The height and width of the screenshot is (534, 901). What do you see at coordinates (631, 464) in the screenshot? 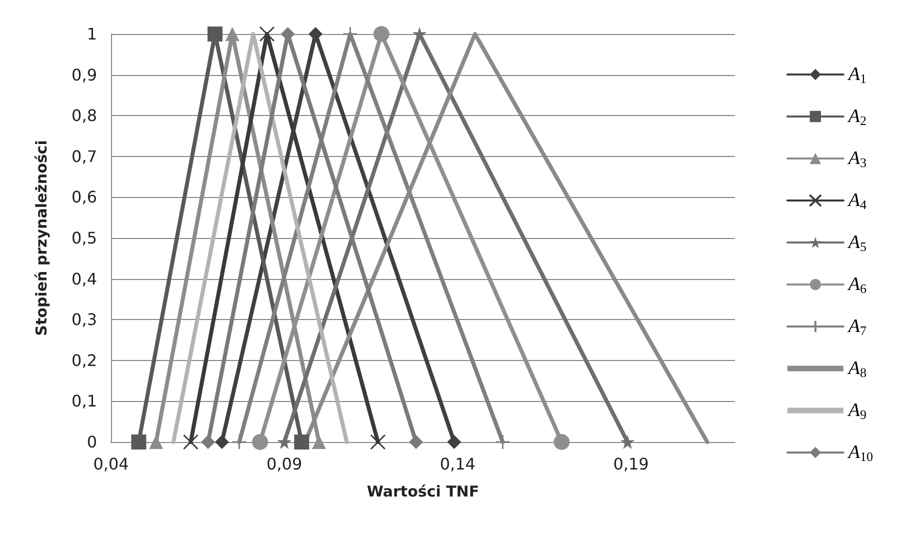
I see `x-tick-label: 0,19` at bounding box center [631, 464].